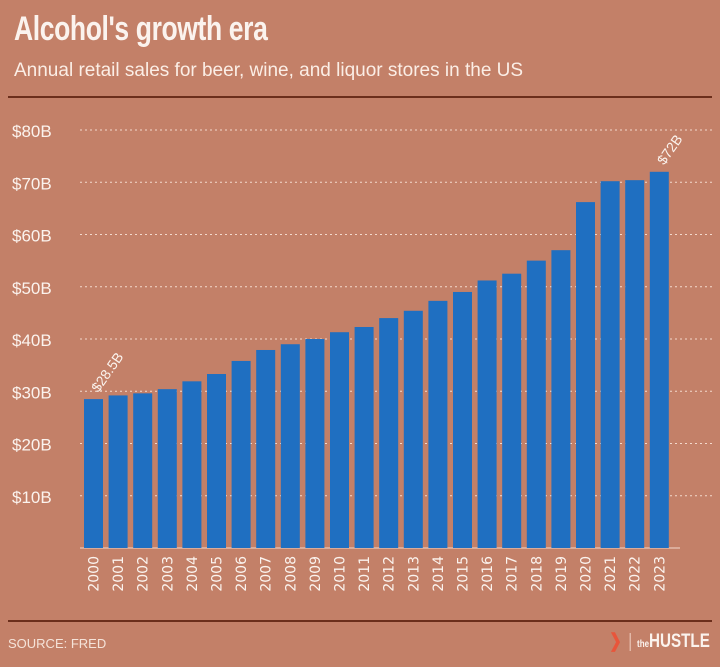  Describe the element at coordinates (32, 183) in the screenshot. I see `y-tick-label: $70B` at that location.